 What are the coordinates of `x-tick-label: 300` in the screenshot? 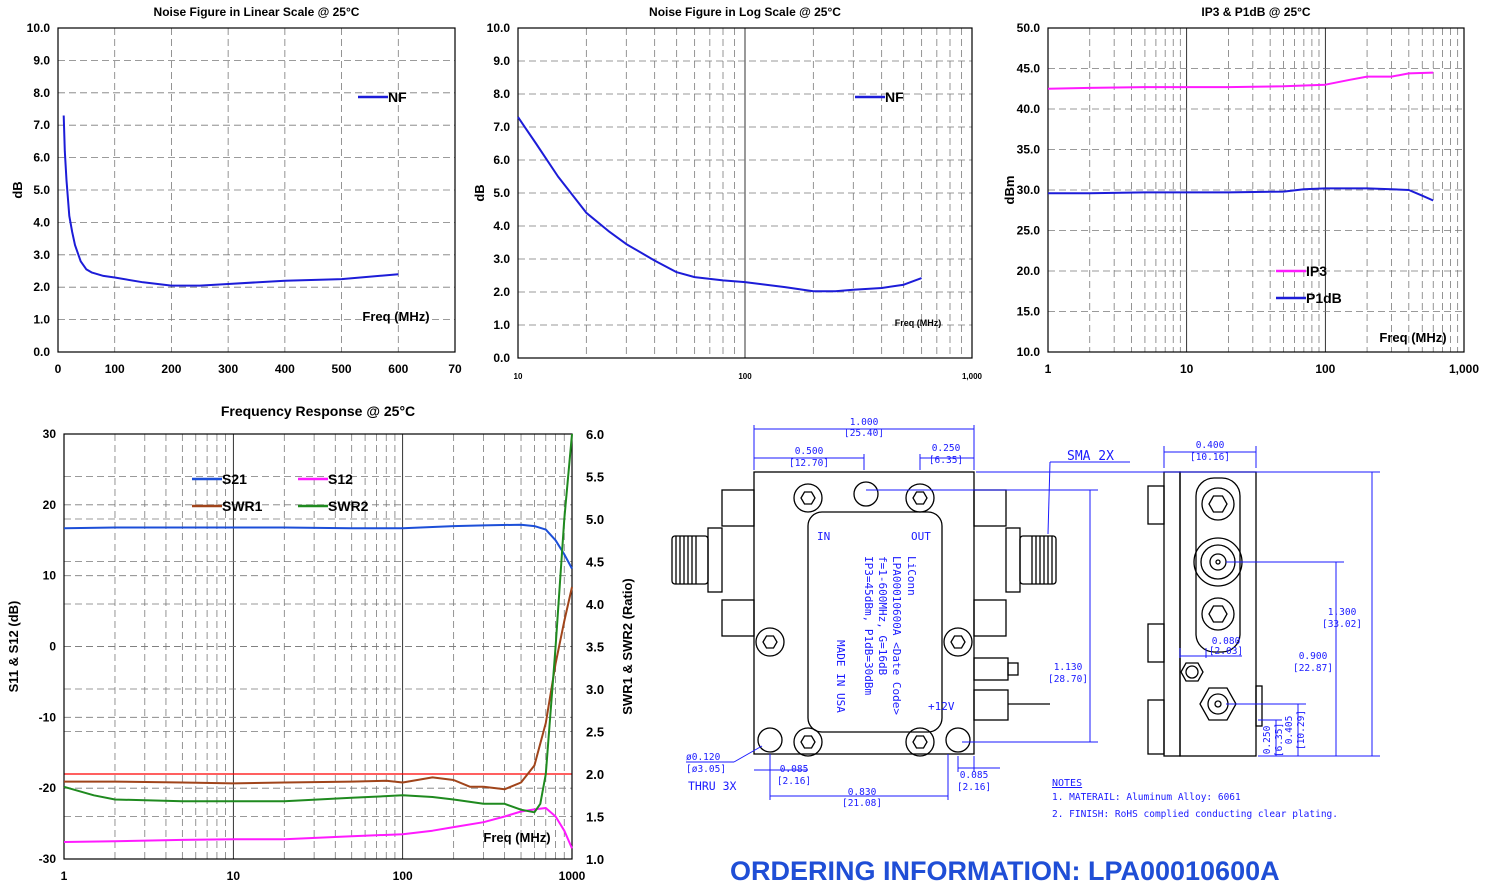 It's located at (228, 369).